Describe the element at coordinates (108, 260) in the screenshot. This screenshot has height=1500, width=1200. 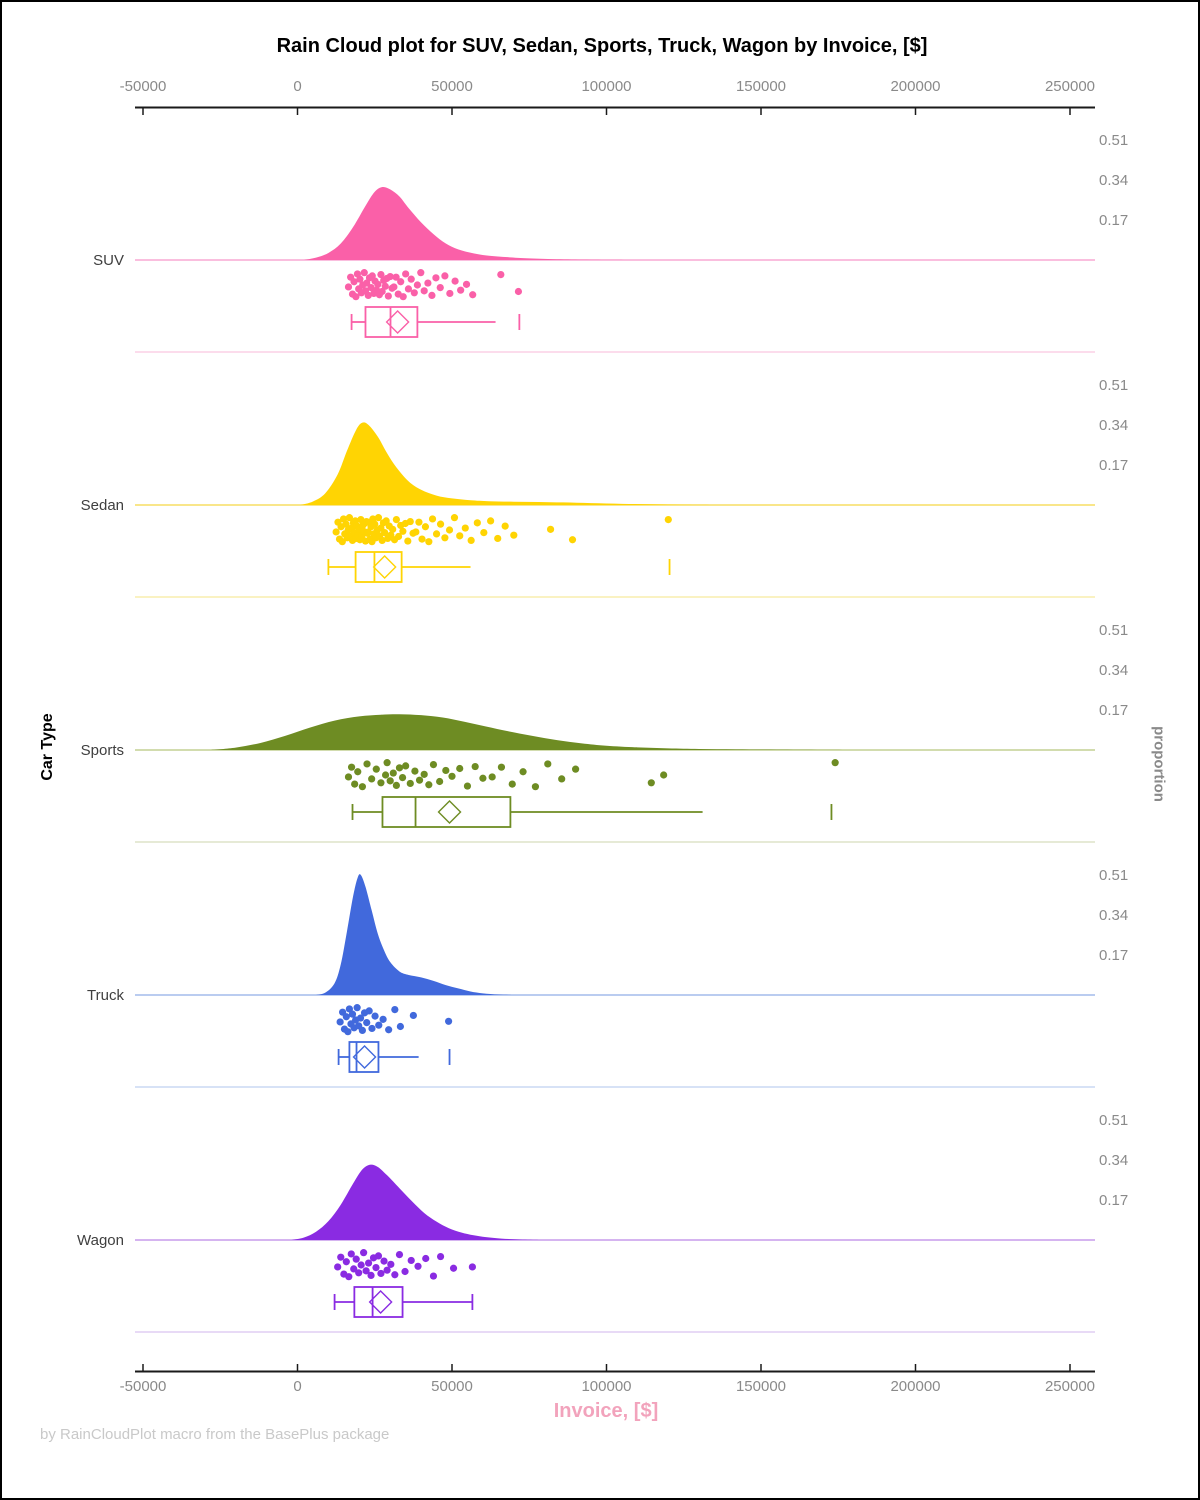
I see `category-label-suv: SUV` at that location.